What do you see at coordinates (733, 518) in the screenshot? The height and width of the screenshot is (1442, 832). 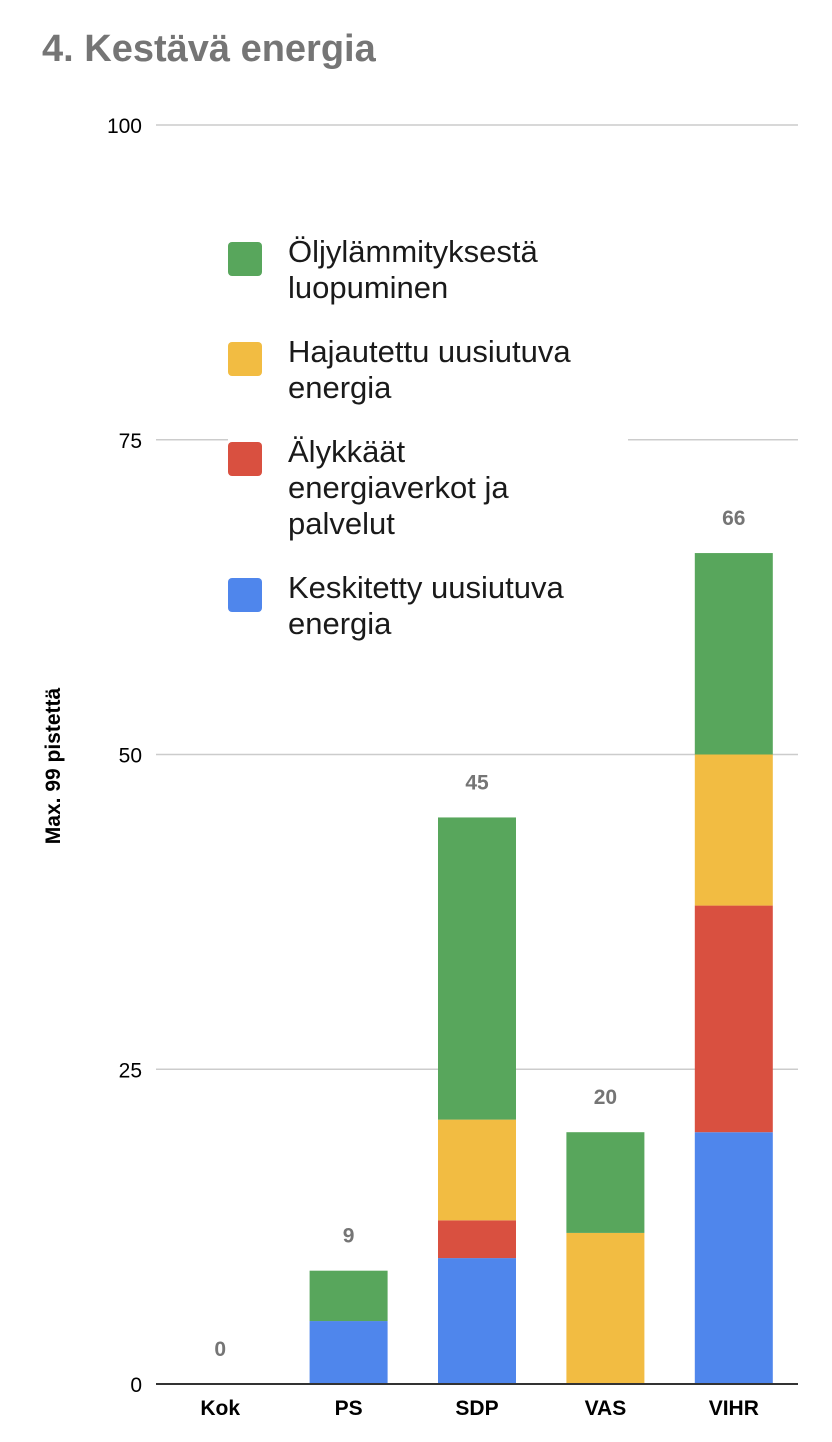 I see `total-label: 66` at bounding box center [733, 518].